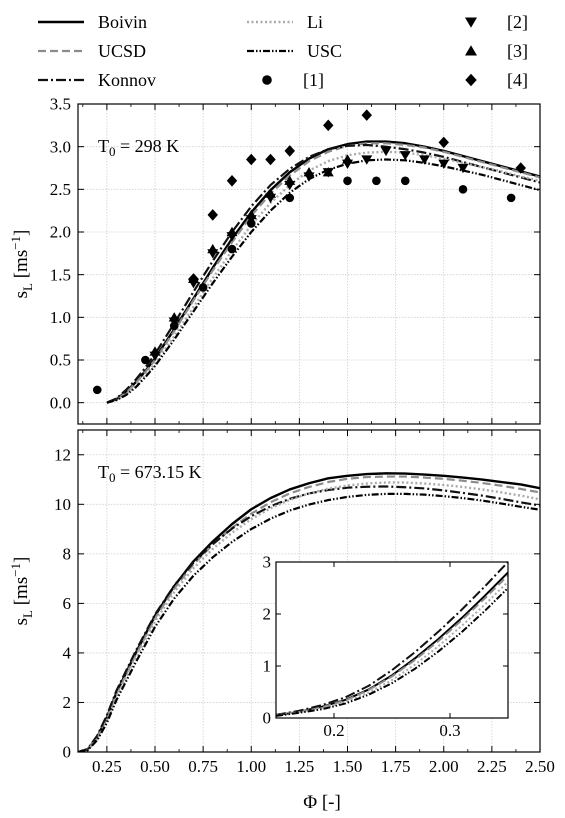 Image resolution: width=565 pixels, height=818 pixels. What do you see at coordinates (122, 51) in the screenshot?
I see `legend-label-ucsd: UCSD` at bounding box center [122, 51].